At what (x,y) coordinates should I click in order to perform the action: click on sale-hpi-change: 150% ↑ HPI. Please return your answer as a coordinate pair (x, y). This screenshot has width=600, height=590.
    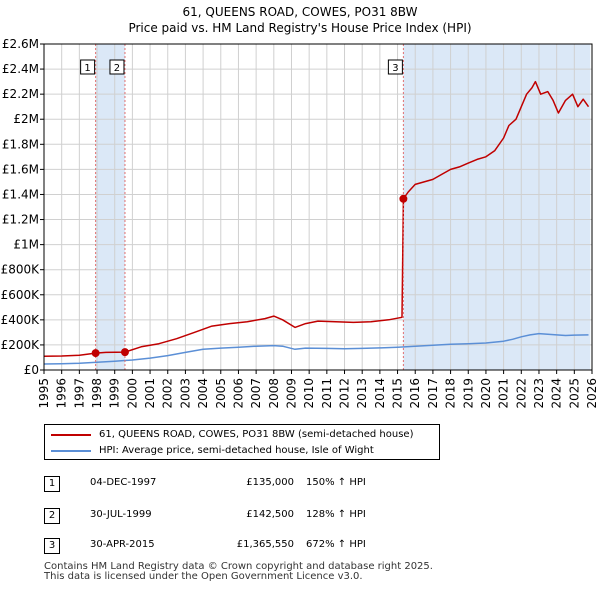
    Looking at the image, I should click on (336, 482).